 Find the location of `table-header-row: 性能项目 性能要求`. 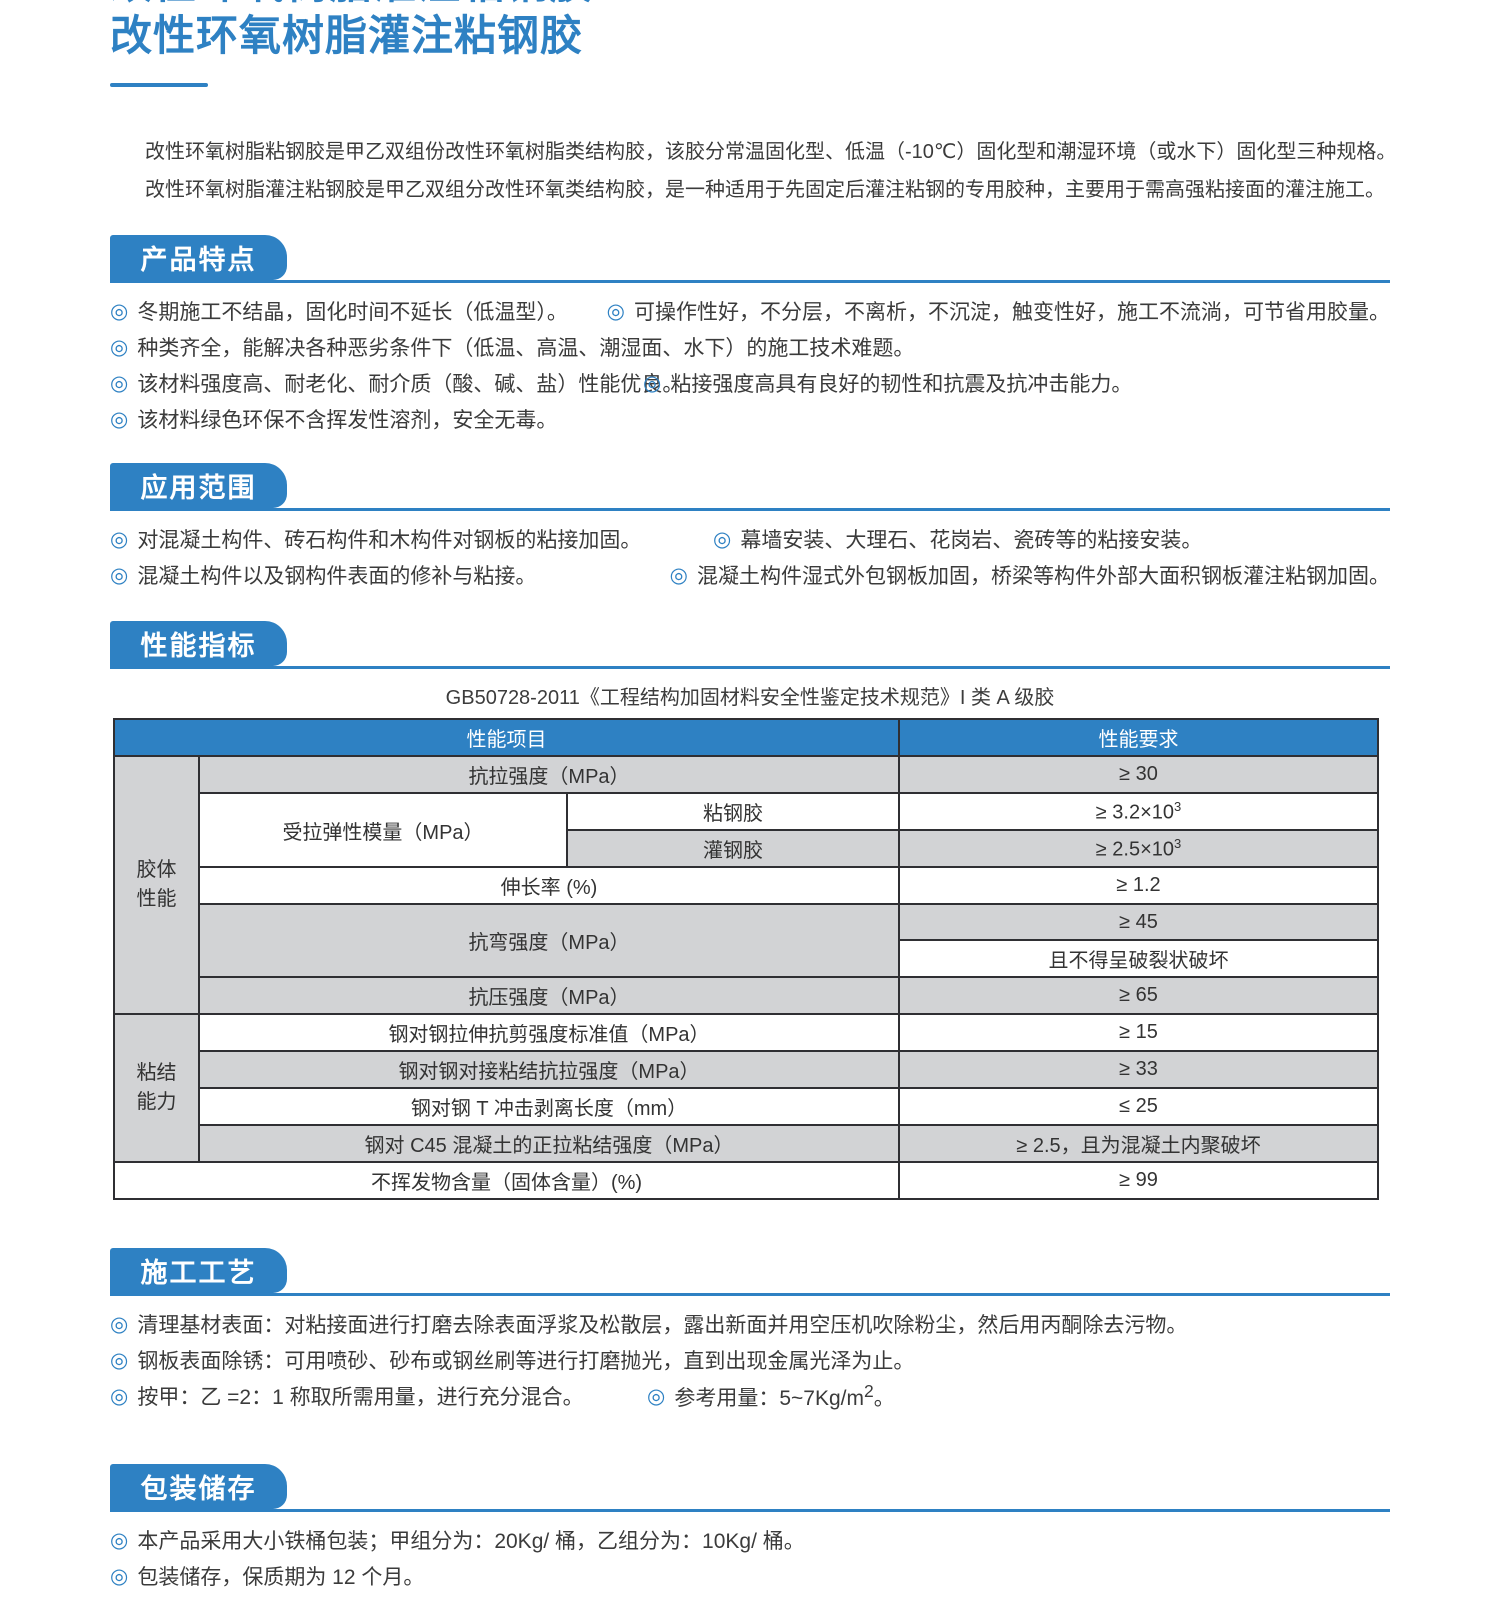

table-header-row: 性能项目 性能要求 is located at coordinates (746, 737).